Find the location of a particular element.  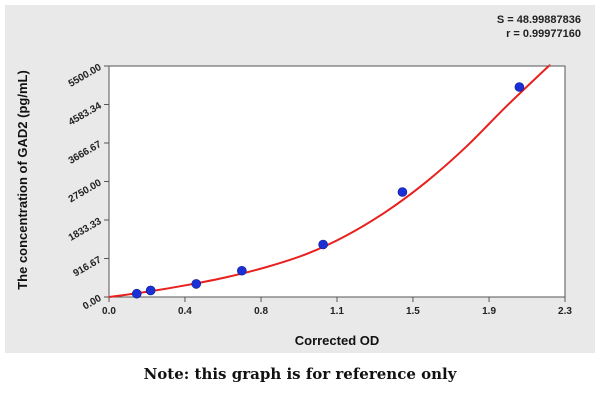

y-tick-label: 5500.00 is located at coordinates (85, 76).